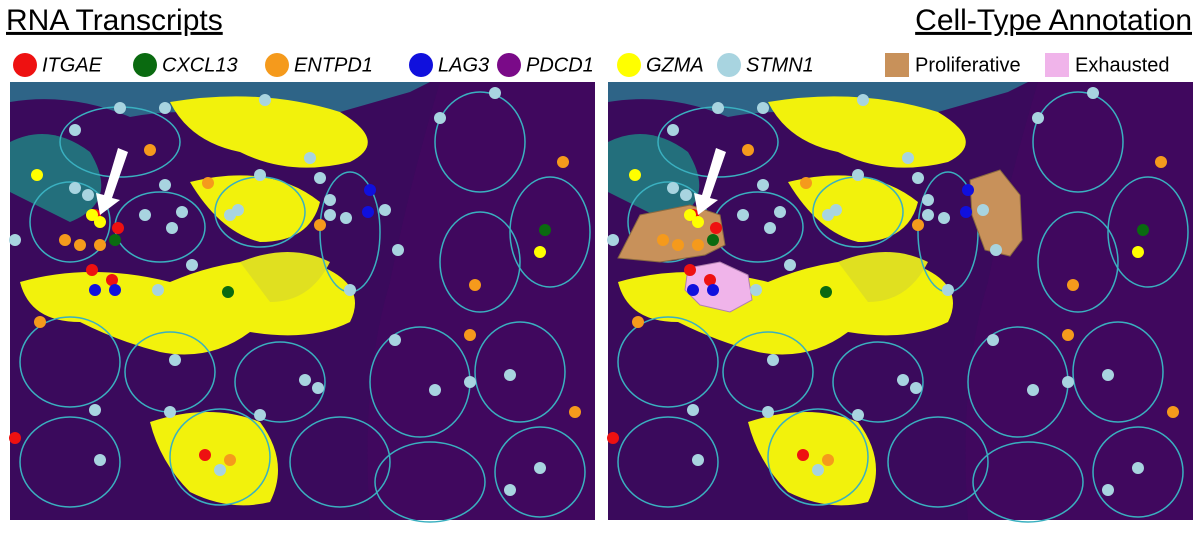 The width and height of the screenshot is (1200, 539). What do you see at coordinates (675, 65) in the screenshot?
I see `legend-label: GZMA` at bounding box center [675, 65].